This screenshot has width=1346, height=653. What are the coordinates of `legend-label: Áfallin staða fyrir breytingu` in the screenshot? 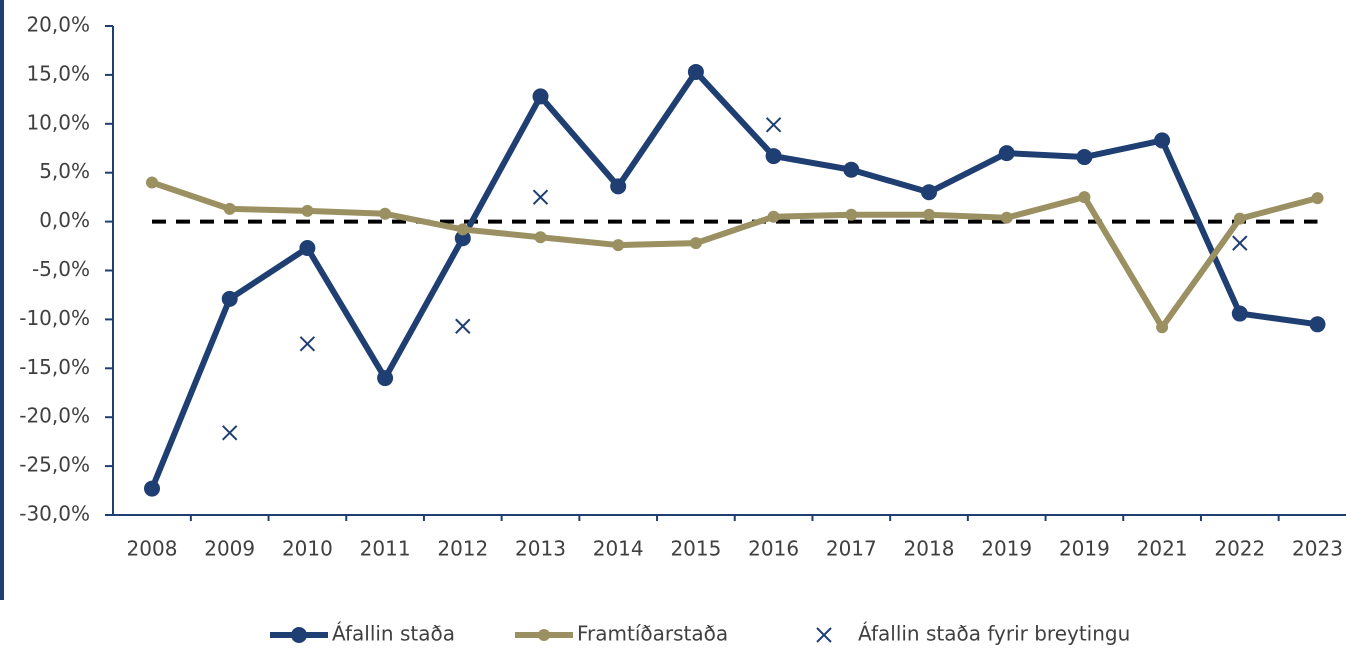 It's located at (994, 634).